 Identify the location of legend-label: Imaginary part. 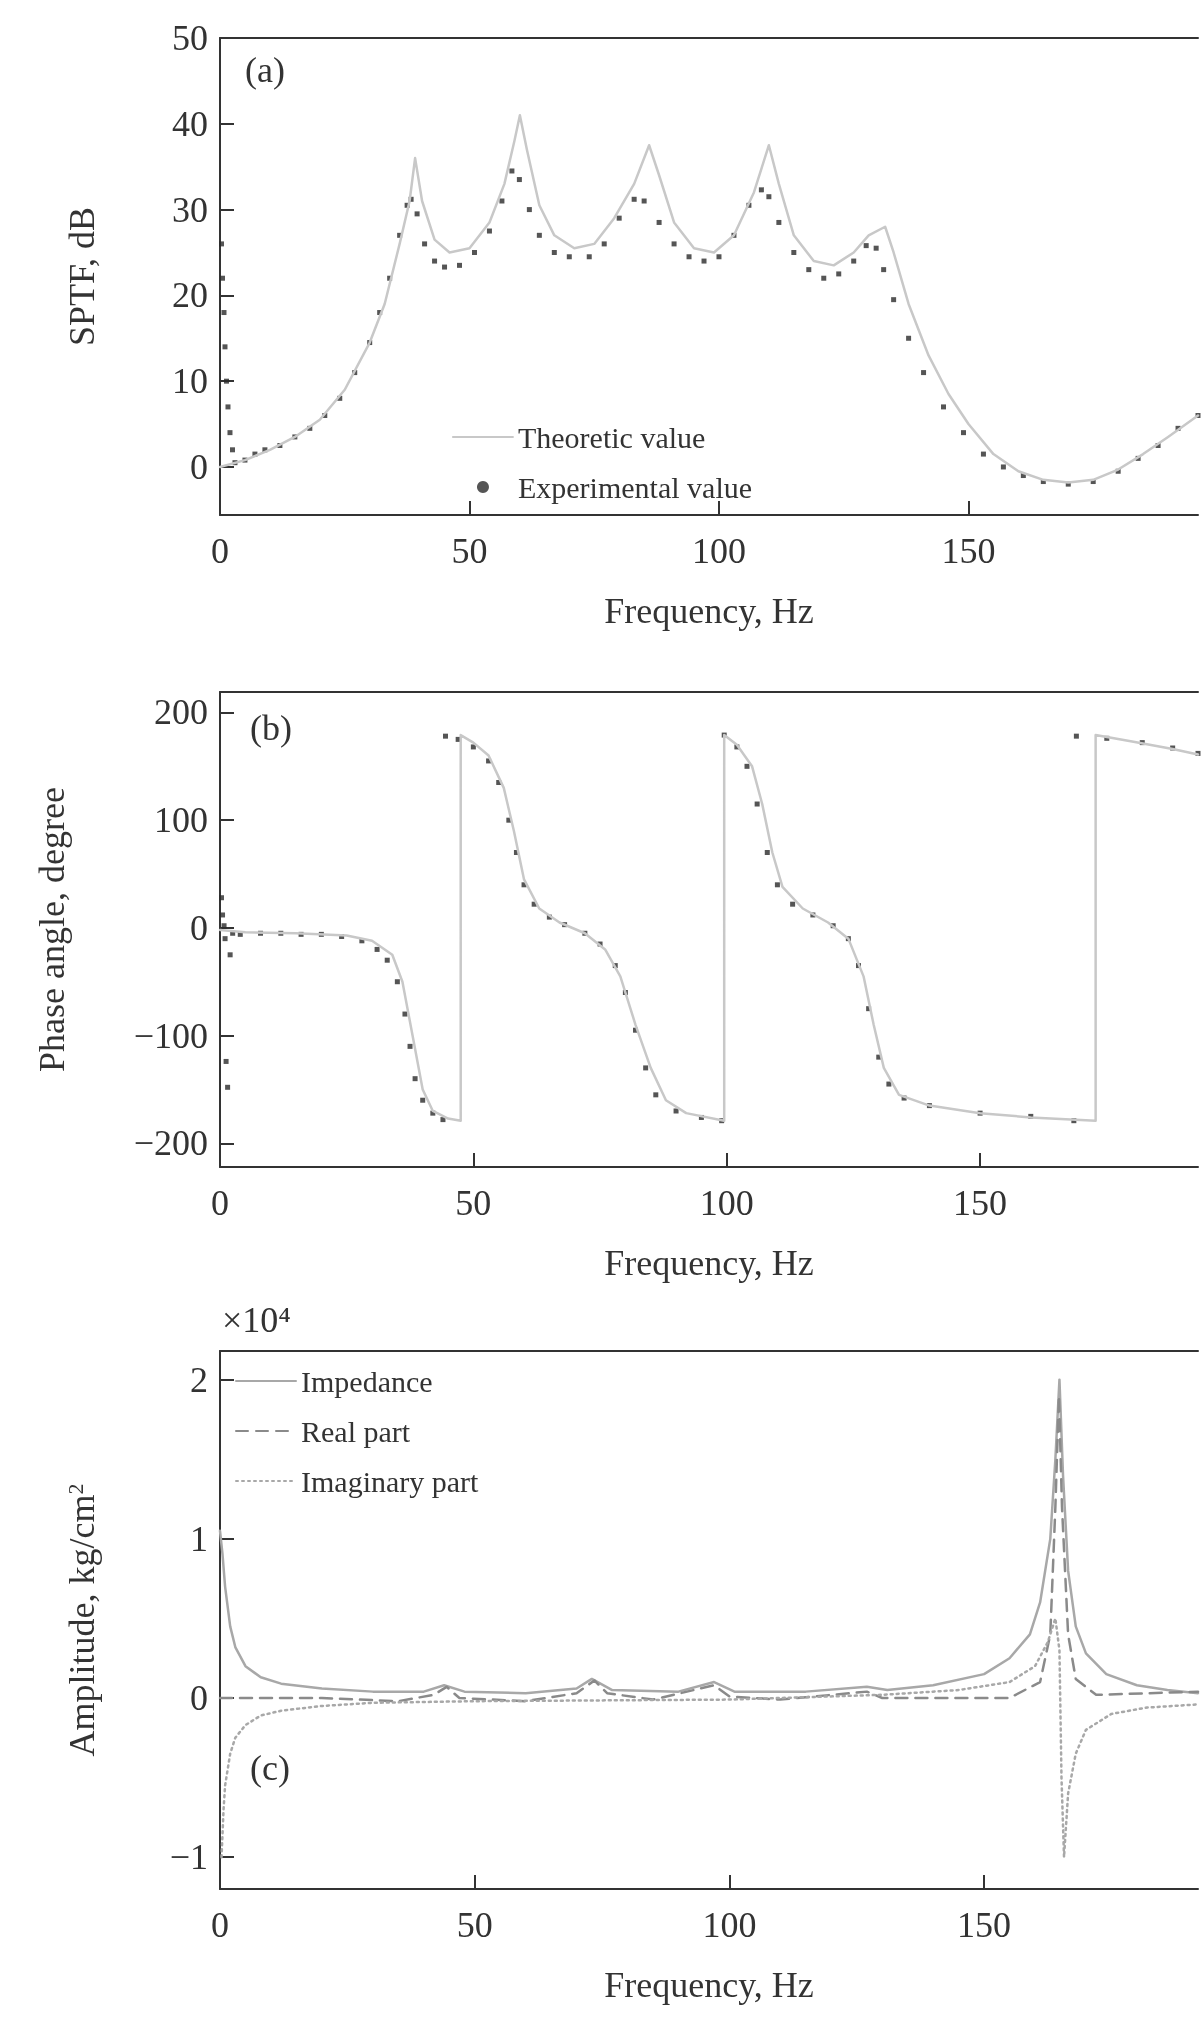
(390, 1481).